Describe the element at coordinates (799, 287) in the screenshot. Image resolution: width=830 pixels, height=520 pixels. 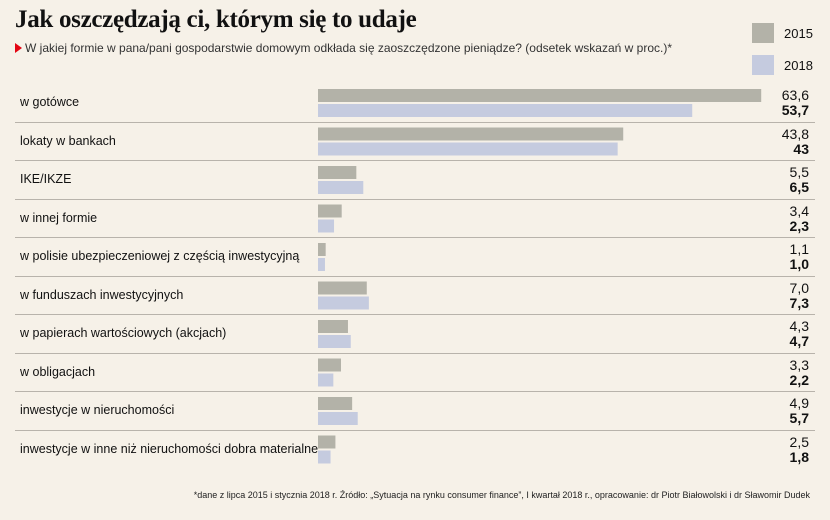
I see `value-label-2015: 7,0` at that location.